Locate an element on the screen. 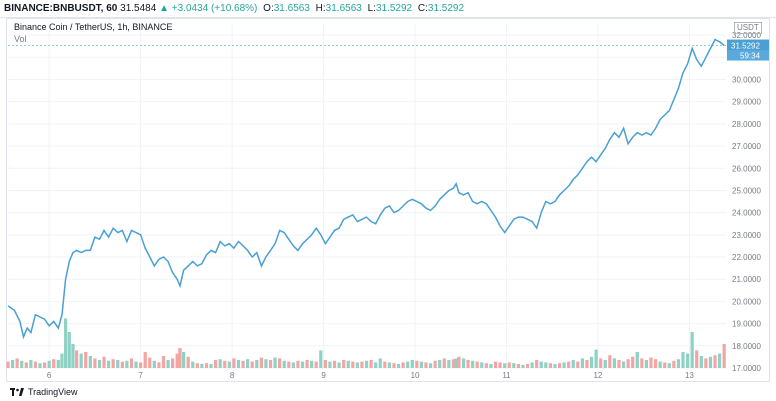  price-axis-label: 17.0000 is located at coordinates (746, 368).